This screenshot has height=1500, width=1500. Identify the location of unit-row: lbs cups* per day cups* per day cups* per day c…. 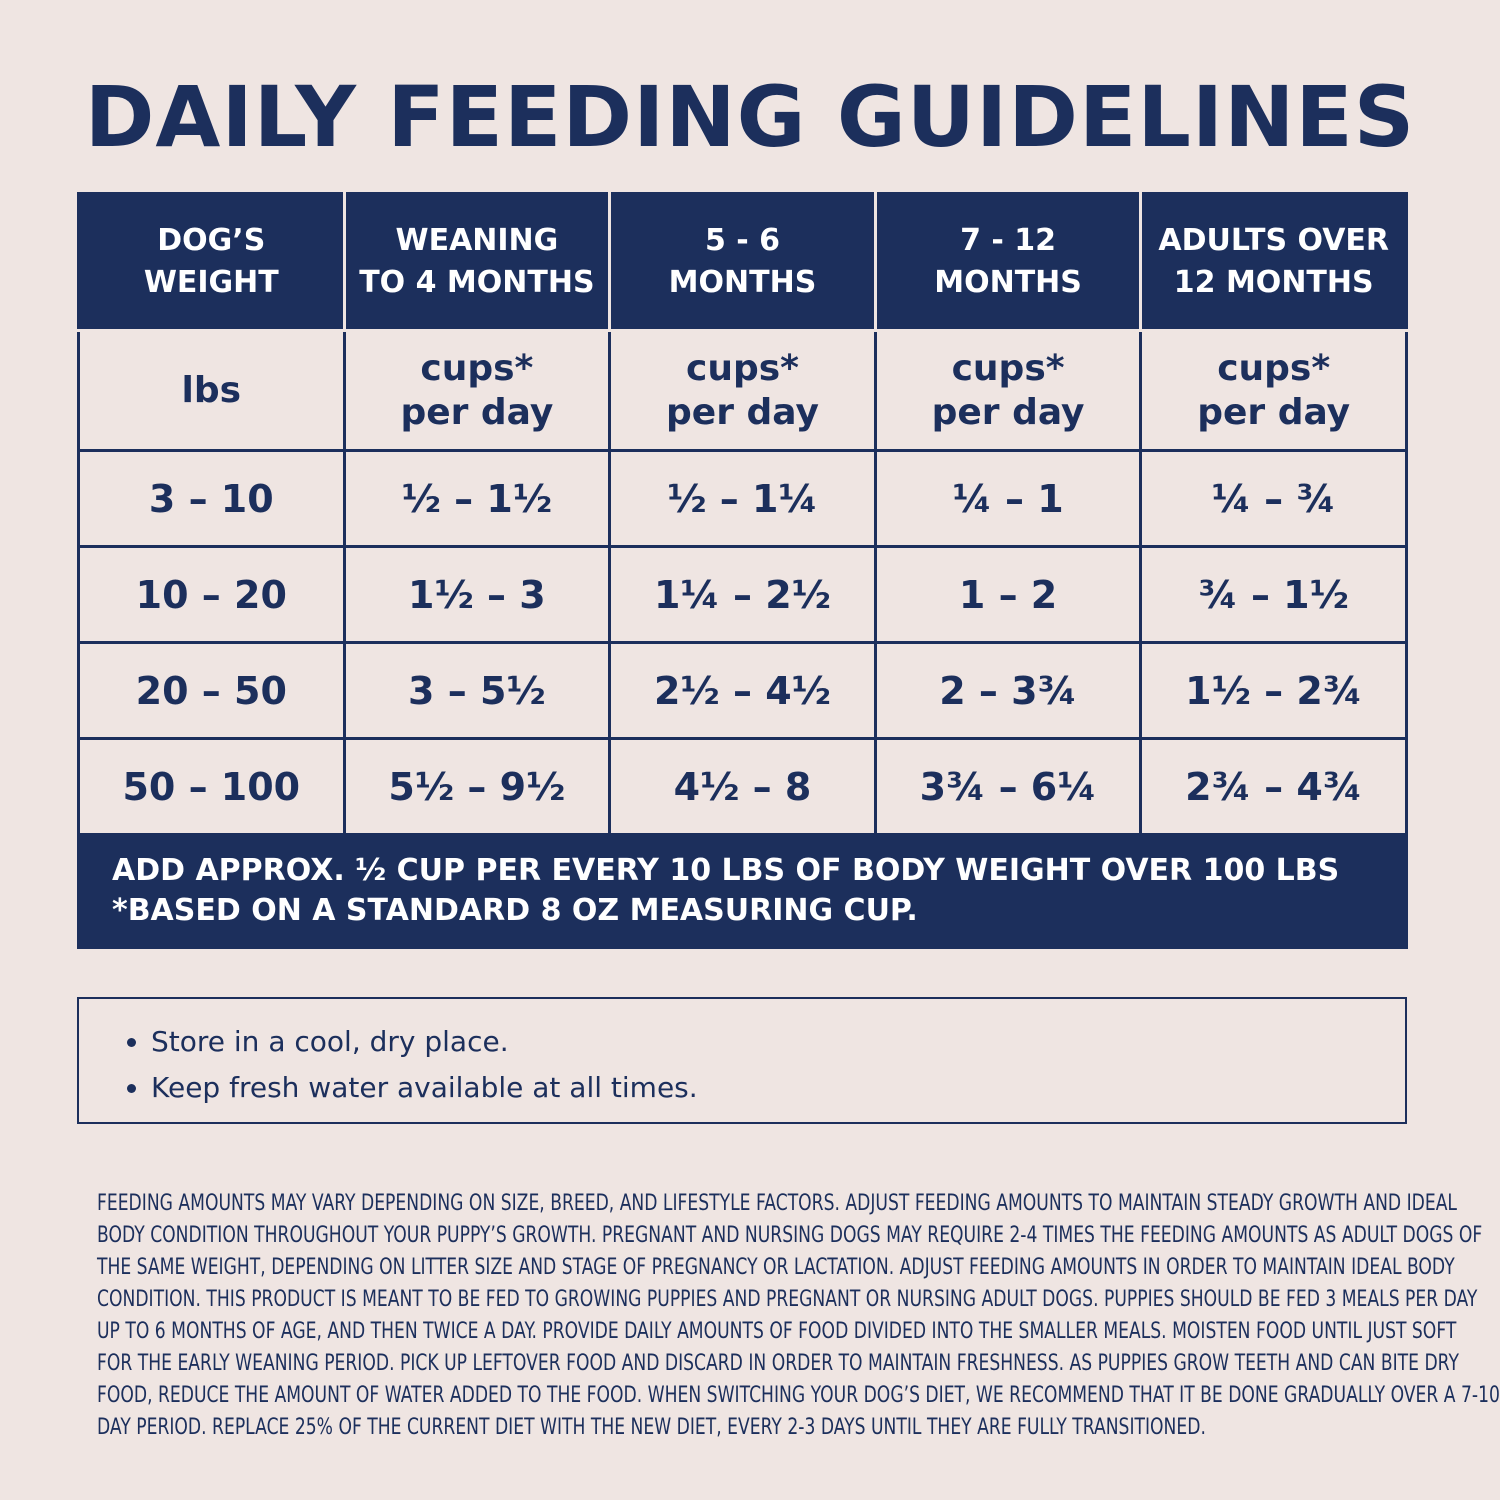
(742, 390).